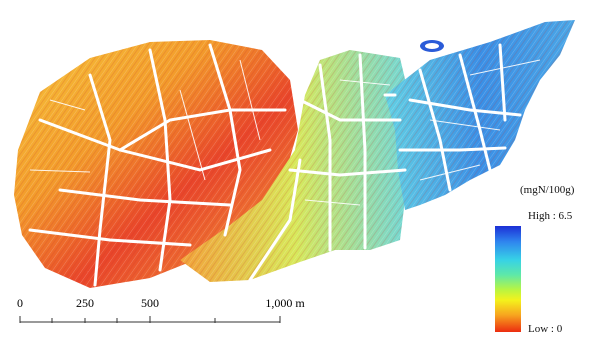  I want to click on scale-tick-250: 250, so click(85, 303).